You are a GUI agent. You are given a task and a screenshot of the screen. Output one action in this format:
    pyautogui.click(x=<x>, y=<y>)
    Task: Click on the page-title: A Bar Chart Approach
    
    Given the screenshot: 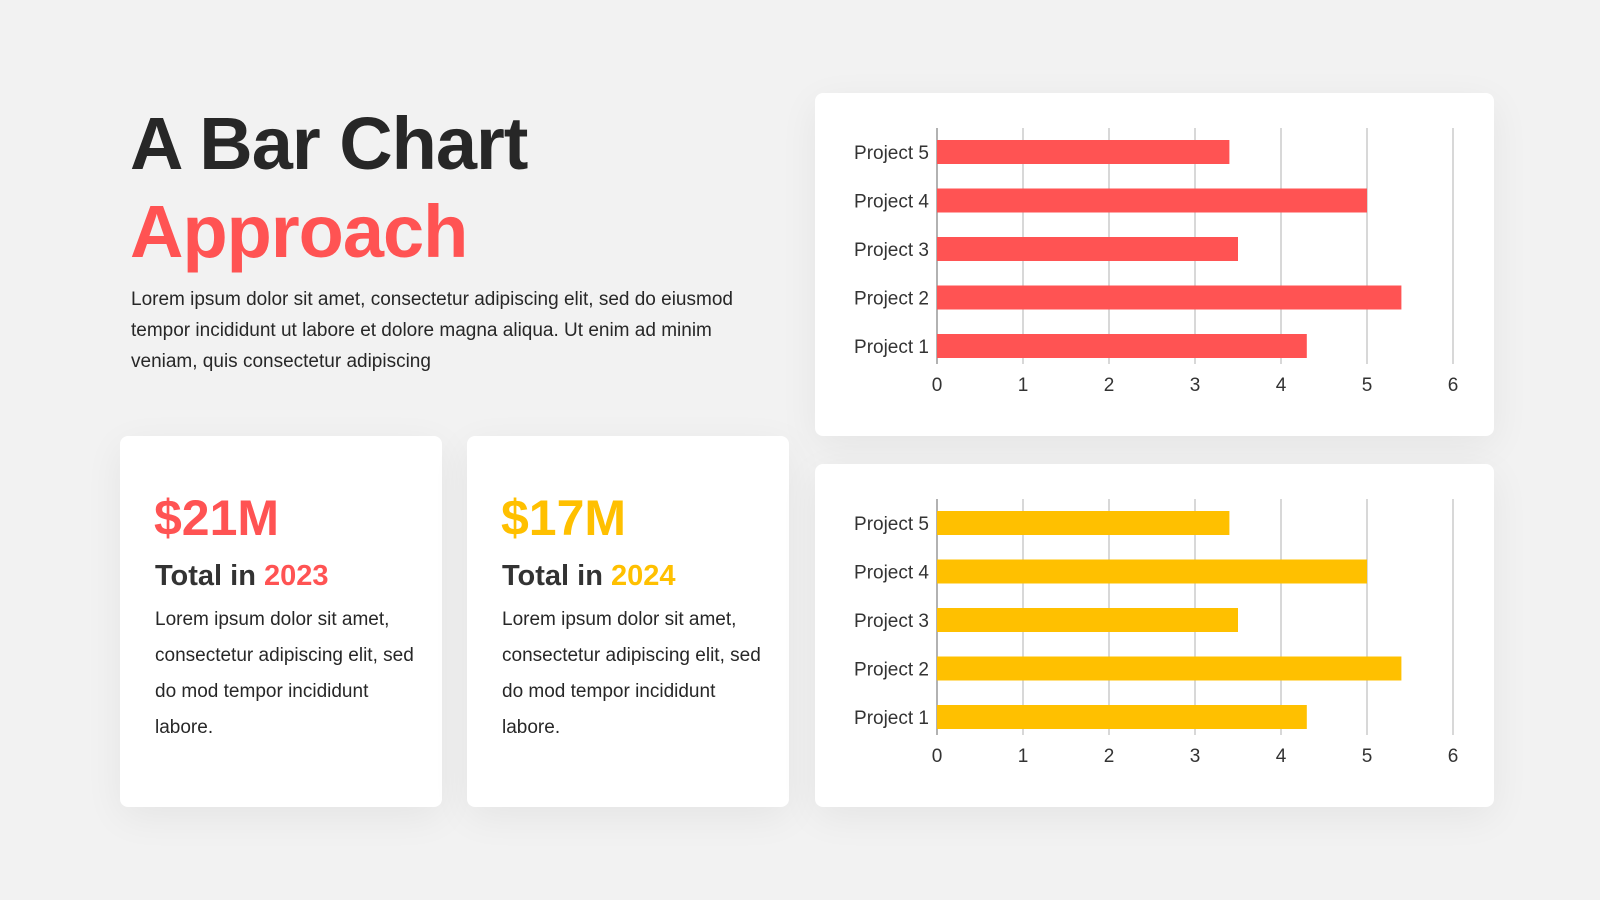 What is the action you would take?
    pyautogui.click(x=329, y=188)
    